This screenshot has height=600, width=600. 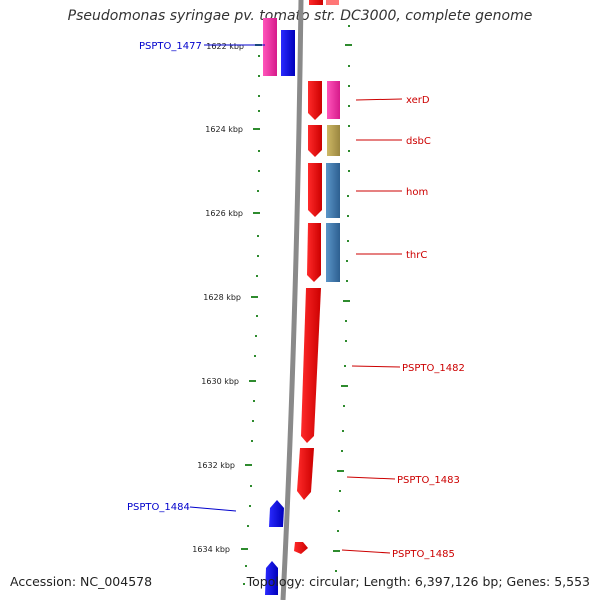 I want to click on scale-dots-right, so click(x=342, y=298).